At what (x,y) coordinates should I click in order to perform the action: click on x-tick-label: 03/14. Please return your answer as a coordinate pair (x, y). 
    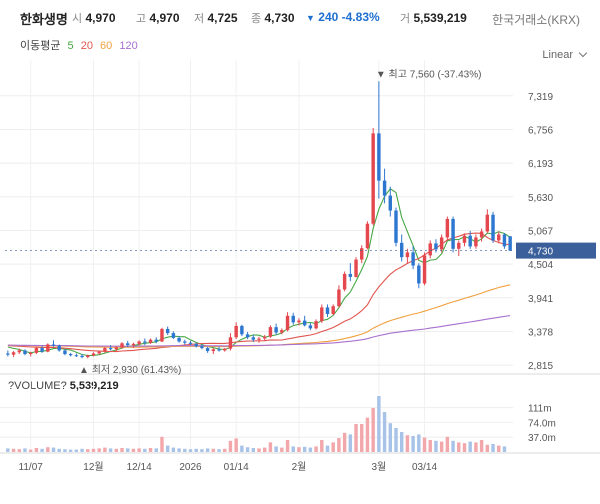
    Looking at the image, I should click on (424, 467).